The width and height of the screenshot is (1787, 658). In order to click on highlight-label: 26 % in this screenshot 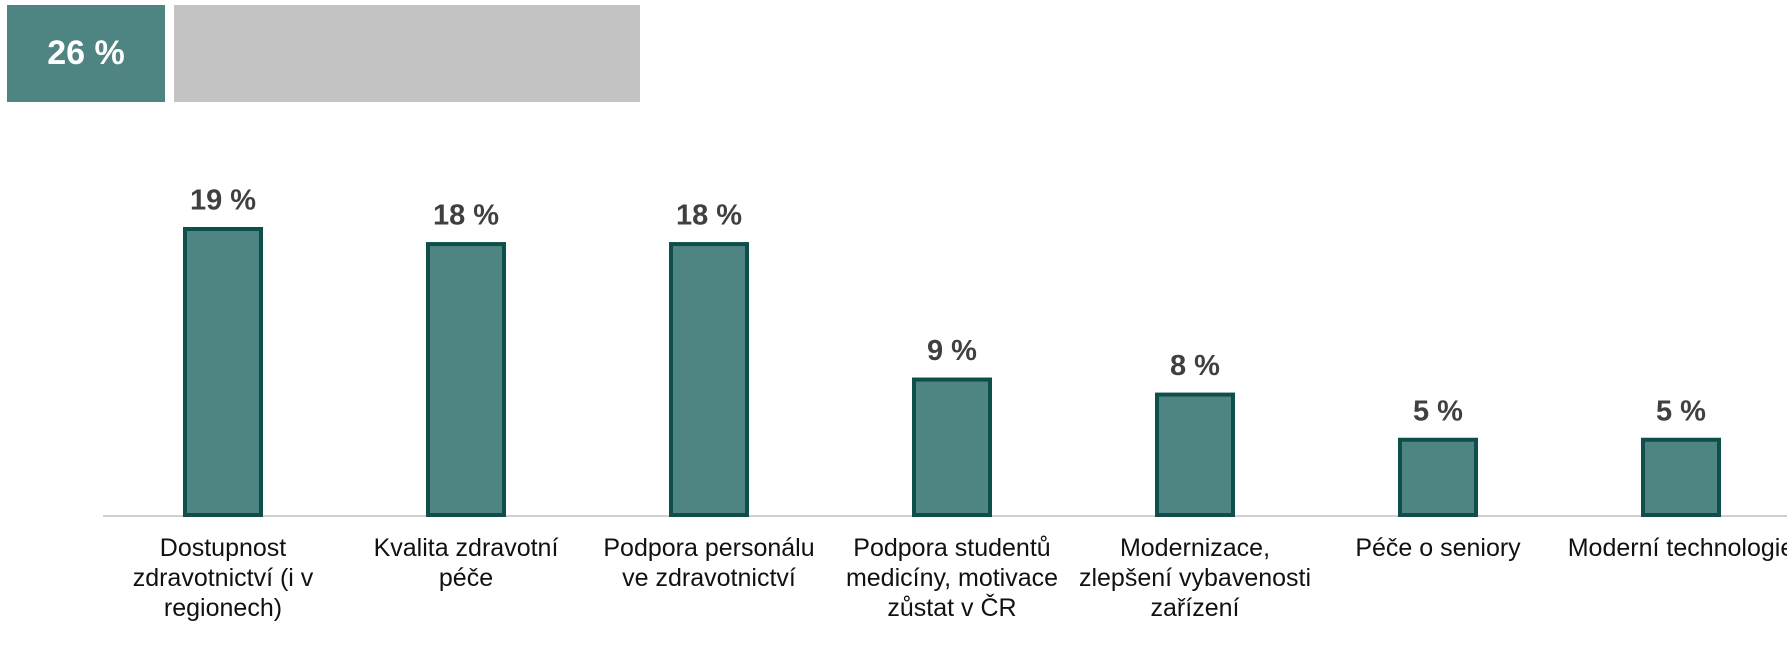, I will do `click(86, 53)`.